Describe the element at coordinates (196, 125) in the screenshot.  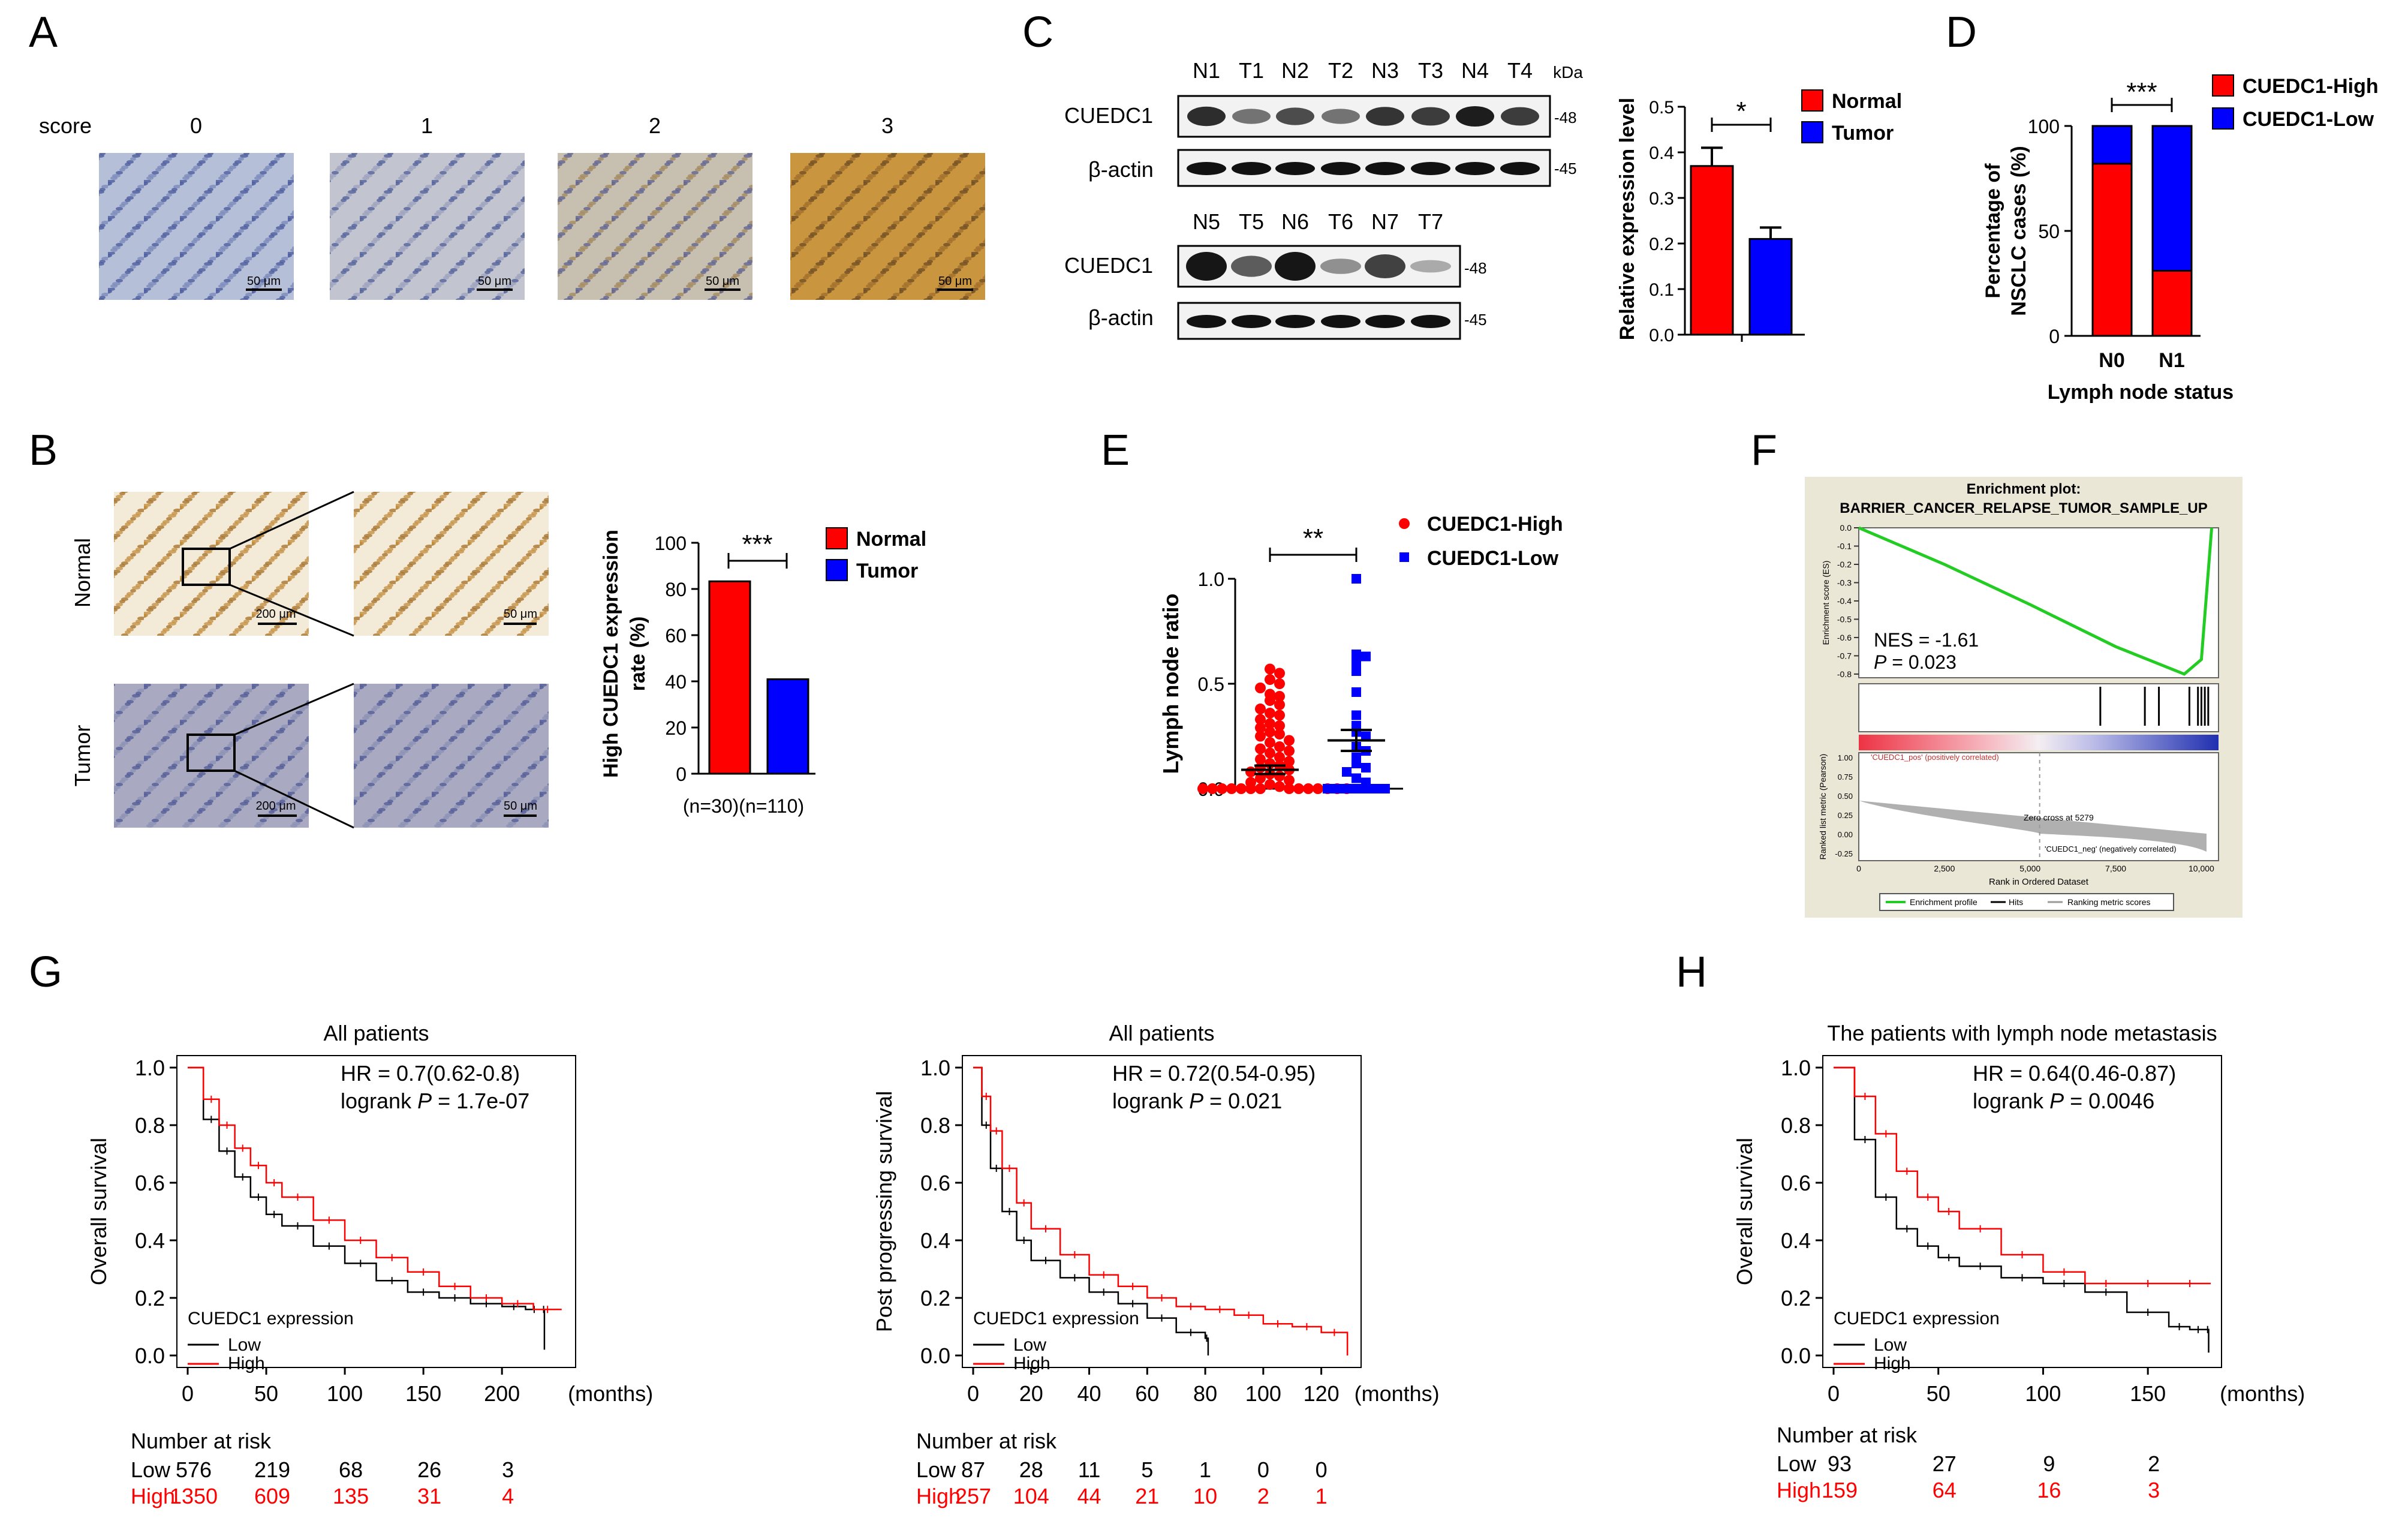
I see `score-value-0: 0` at that location.